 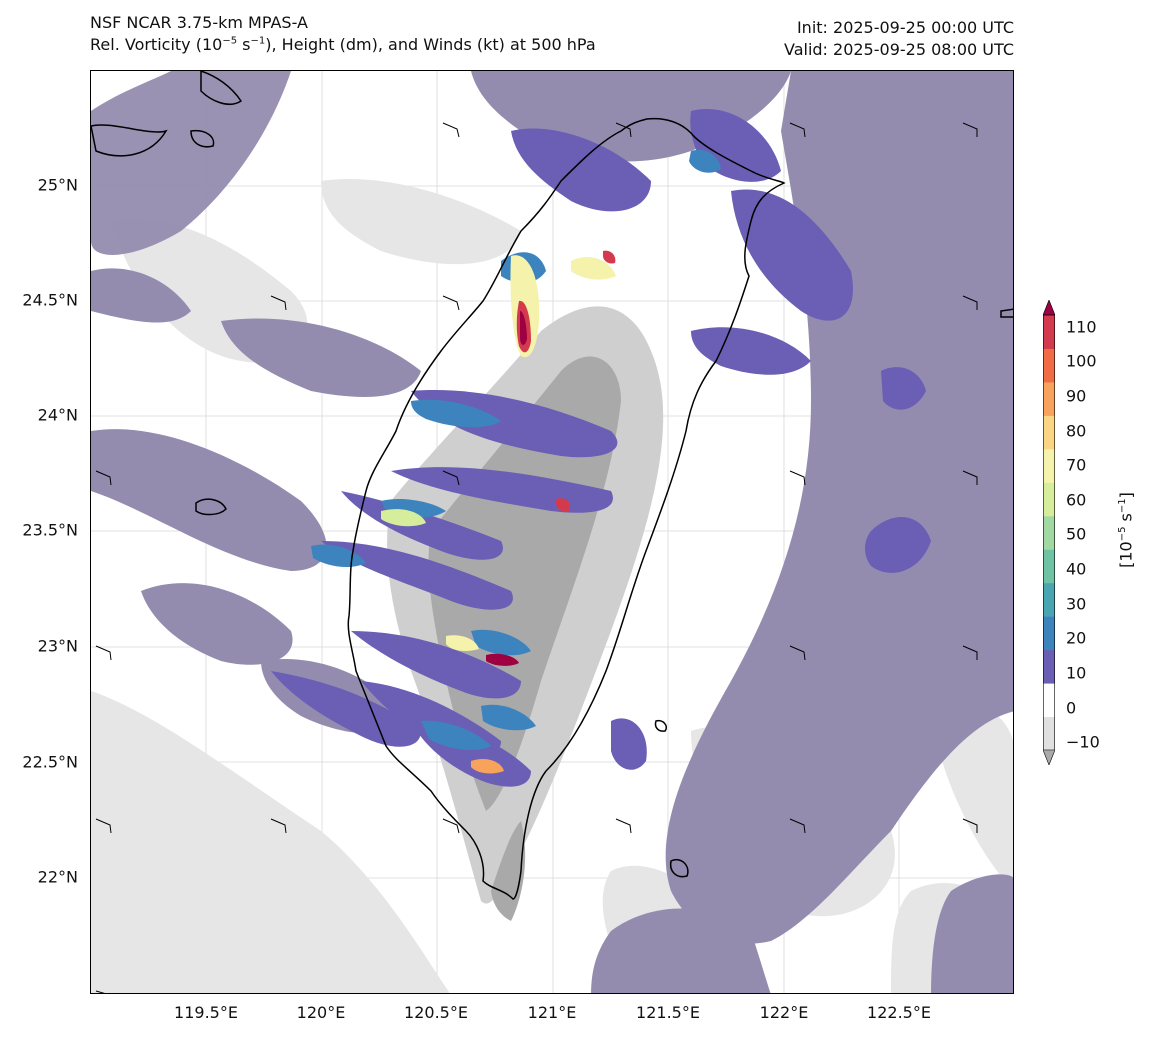 I want to click on colorbar-tick: 70, so click(x=1076, y=465).